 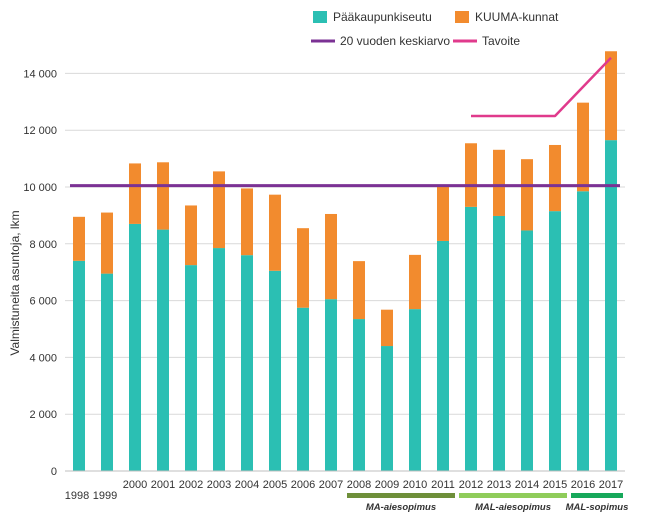 I want to click on x-tick-label: 2008, so click(x=359, y=485).